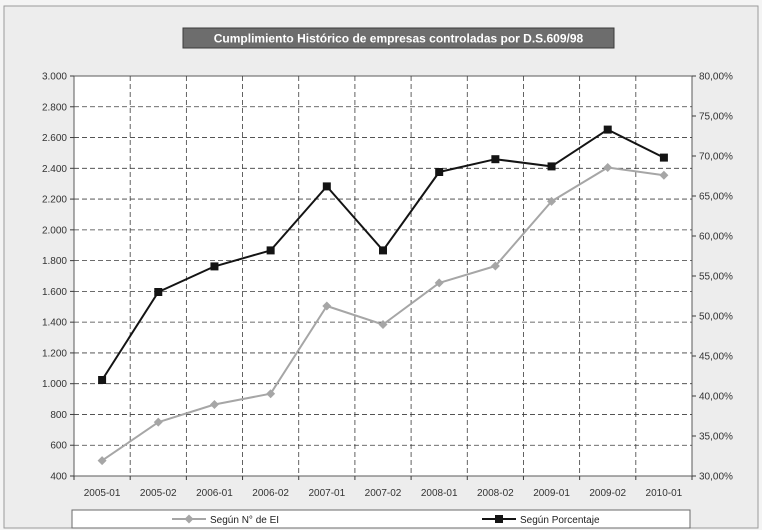  I want to click on legend-box, so click(381, 519).